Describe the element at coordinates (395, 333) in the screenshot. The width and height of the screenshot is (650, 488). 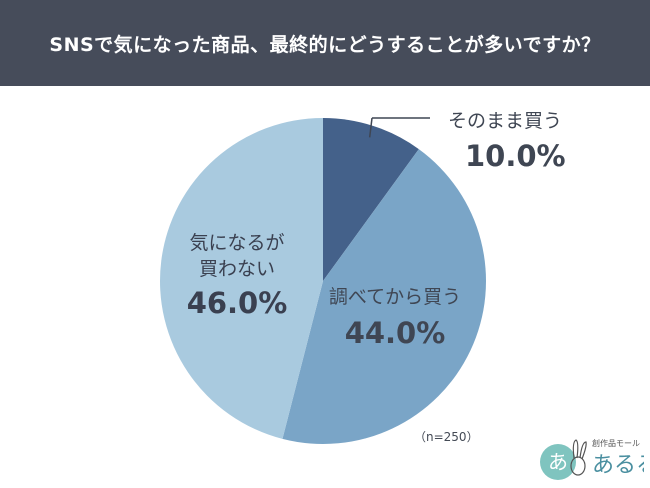
I see `slice-value-2: 44.0%` at that location.